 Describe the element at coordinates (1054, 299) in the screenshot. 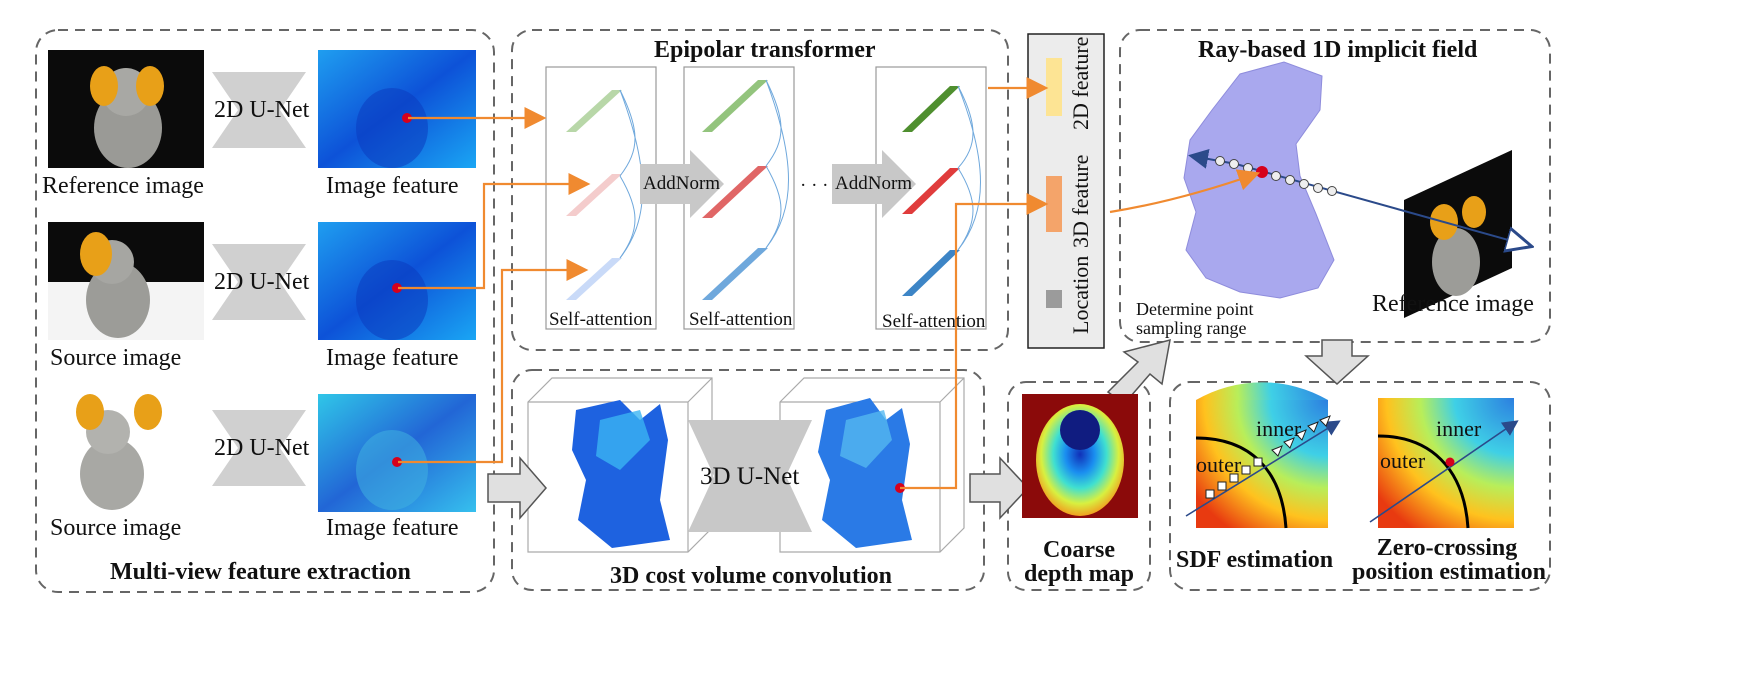

I see `feature-chip-location` at that location.